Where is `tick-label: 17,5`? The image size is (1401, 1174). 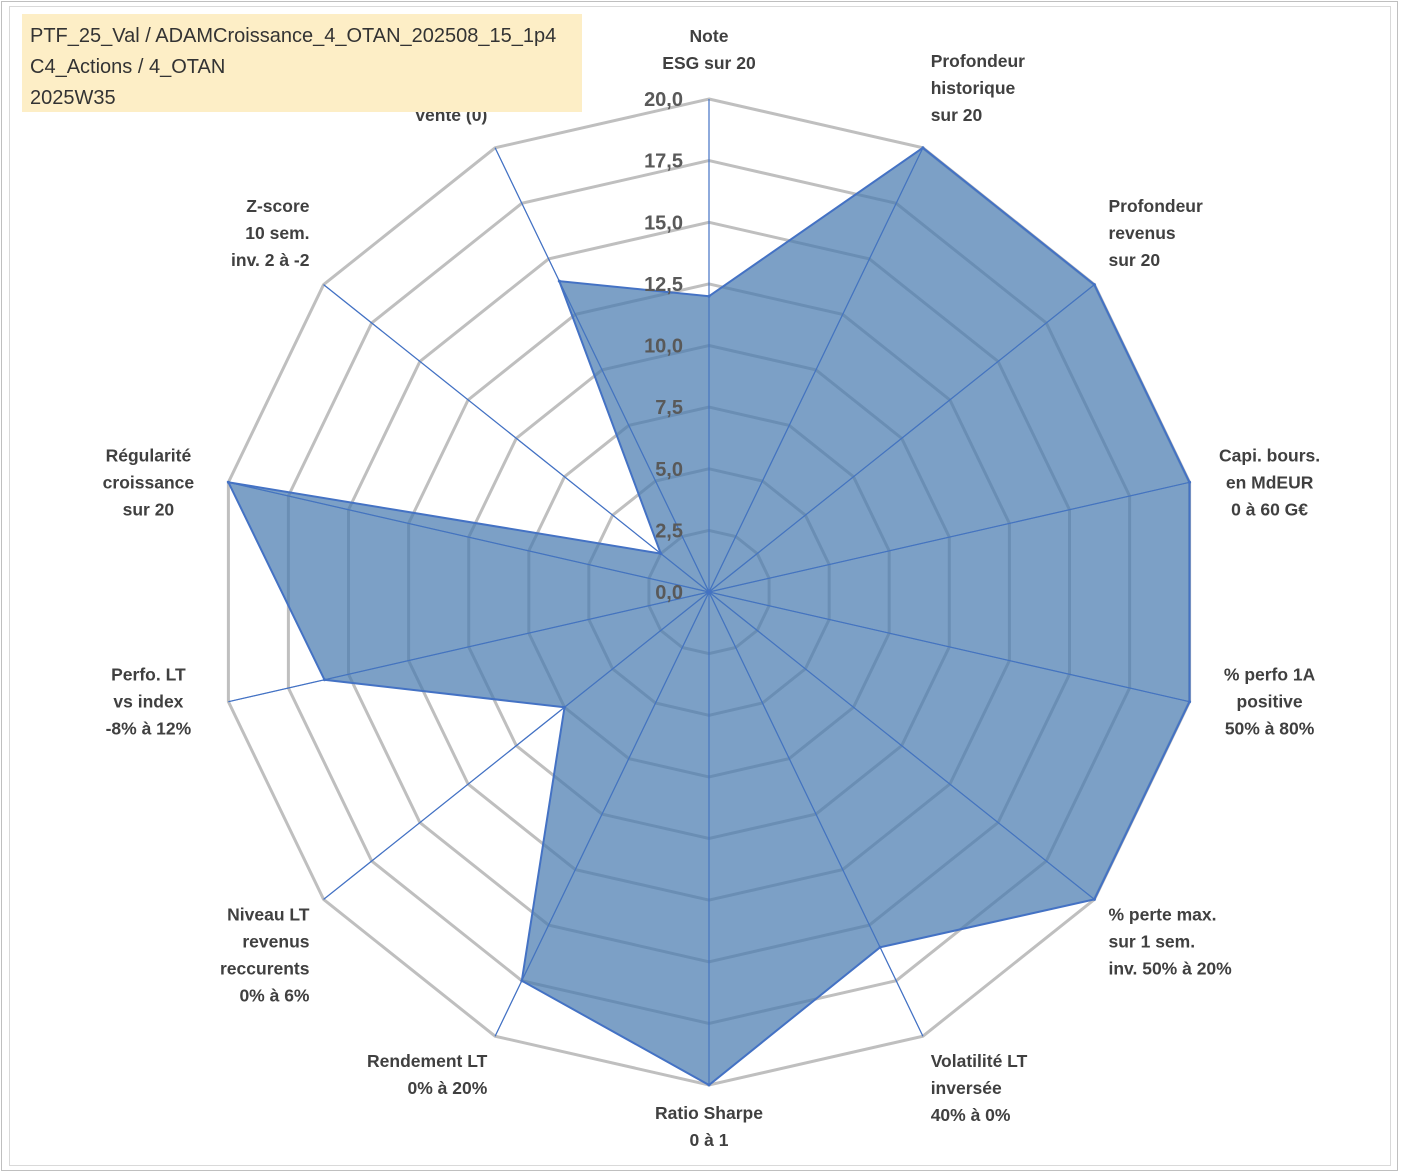 tick-label: 17,5 is located at coordinates (663, 162).